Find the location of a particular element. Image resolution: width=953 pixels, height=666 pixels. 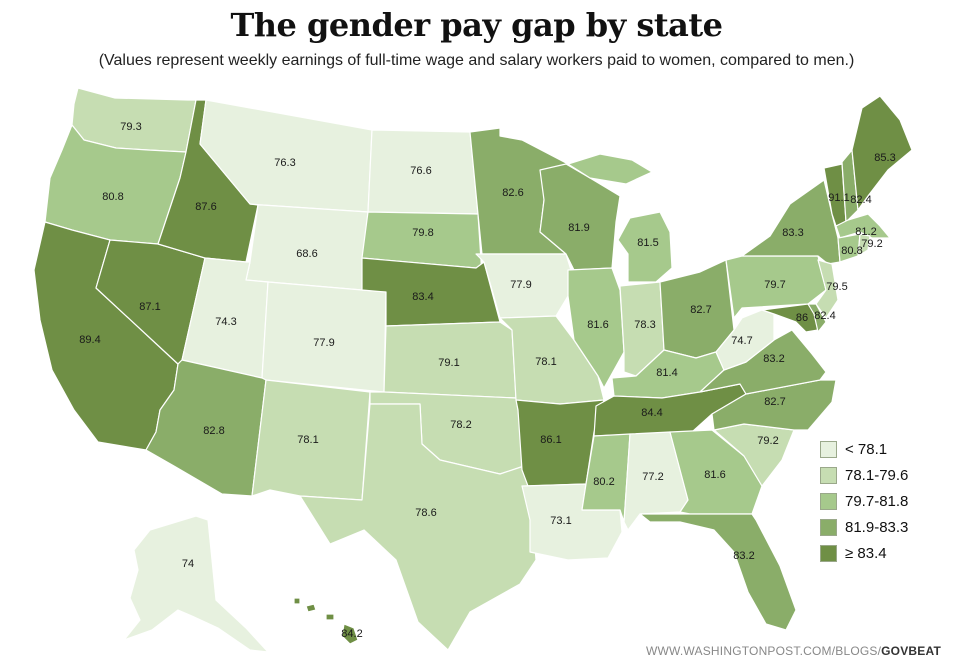

value-label-NY: 83.3 is located at coordinates (792, 233).